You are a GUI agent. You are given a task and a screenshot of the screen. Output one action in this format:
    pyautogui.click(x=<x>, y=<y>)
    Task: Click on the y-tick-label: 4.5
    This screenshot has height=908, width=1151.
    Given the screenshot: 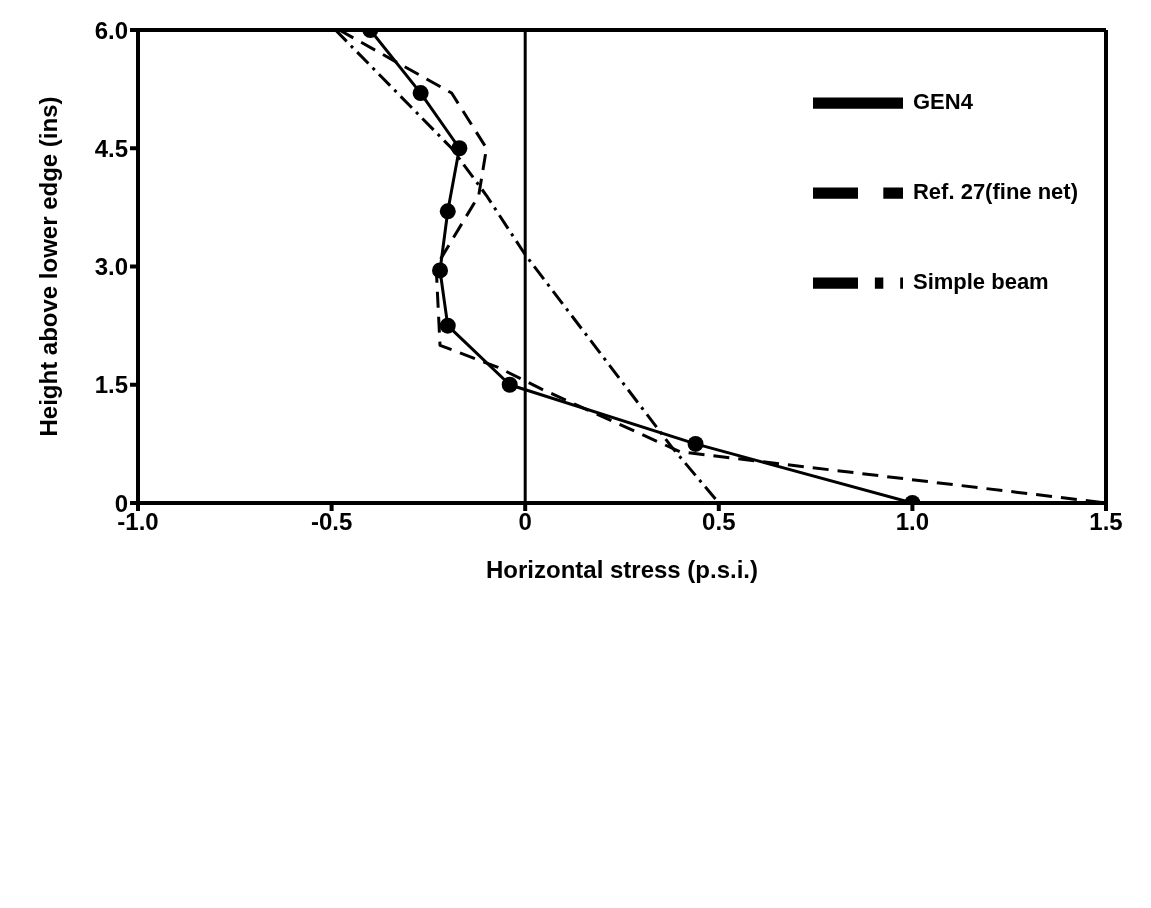 What is the action you would take?
    pyautogui.click(x=111, y=148)
    